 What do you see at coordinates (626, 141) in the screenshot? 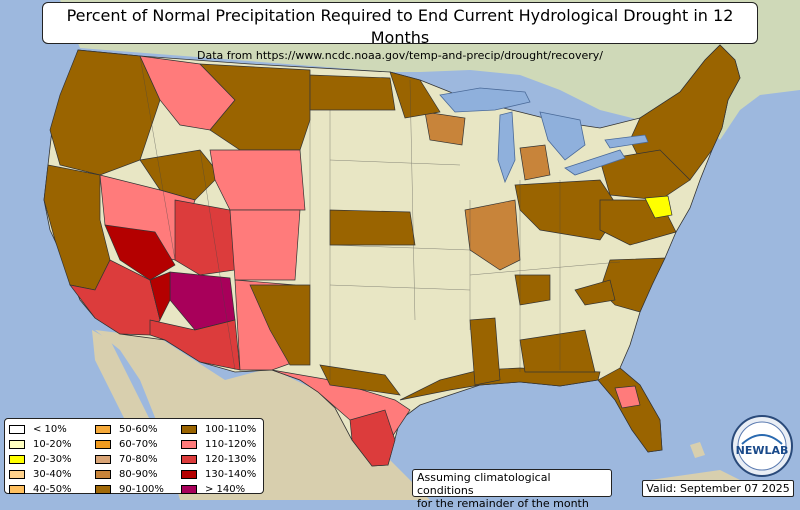
I see `lake-ontario` at bounding box center [626, 141].